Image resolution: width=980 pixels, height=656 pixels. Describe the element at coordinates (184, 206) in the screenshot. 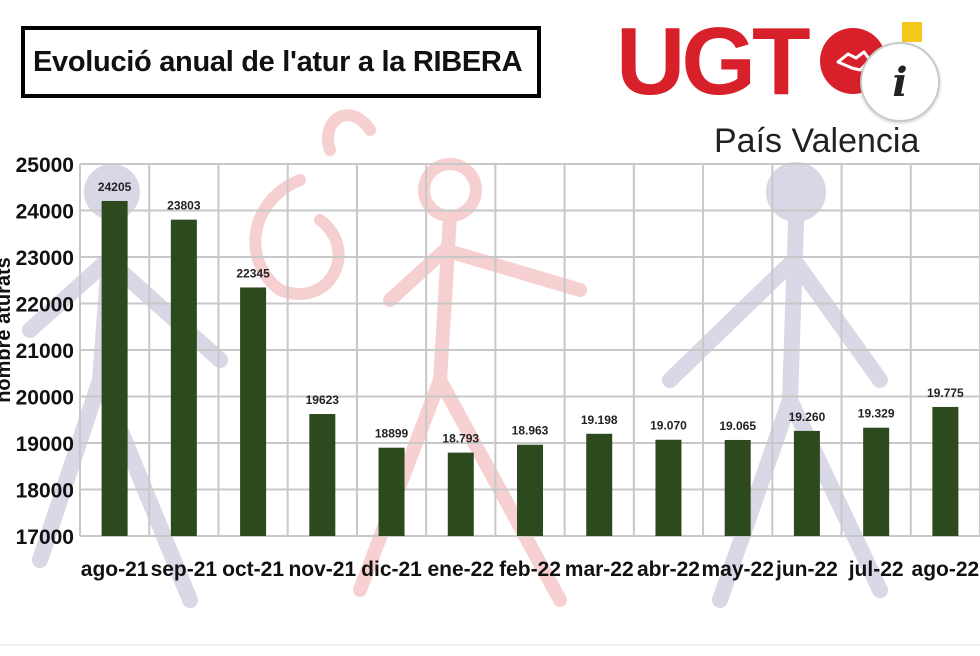

I see `data-label: 23803` at that location.